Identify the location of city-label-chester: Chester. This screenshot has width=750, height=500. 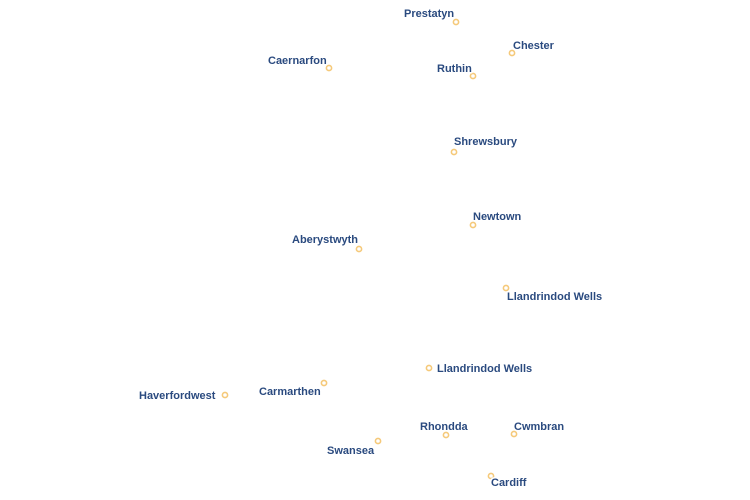
(534, 46).